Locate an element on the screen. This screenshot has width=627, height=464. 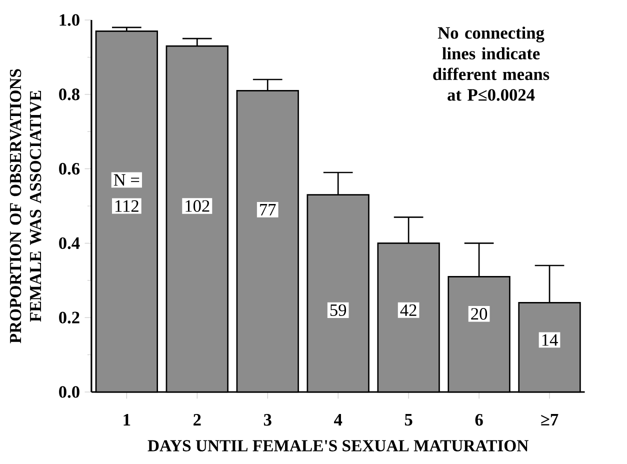
annotation: 20 is located at coordinates (479, 314).